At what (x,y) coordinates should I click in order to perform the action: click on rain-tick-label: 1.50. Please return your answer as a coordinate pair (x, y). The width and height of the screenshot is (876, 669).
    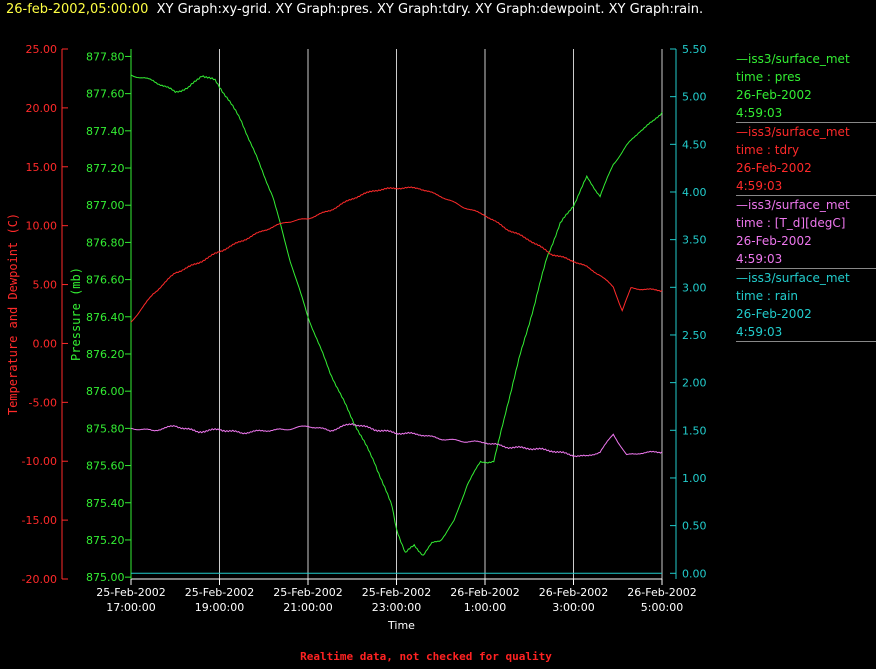
    Looking at the image, I should click on (694, 430).